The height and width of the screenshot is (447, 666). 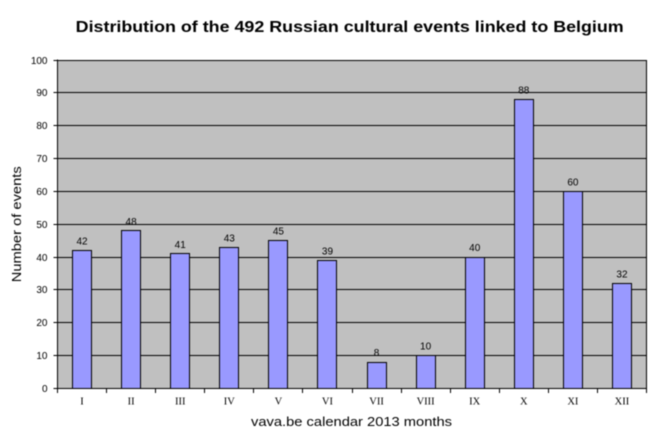 I want to click on svg-text: IX, so click(x=474, y=402).